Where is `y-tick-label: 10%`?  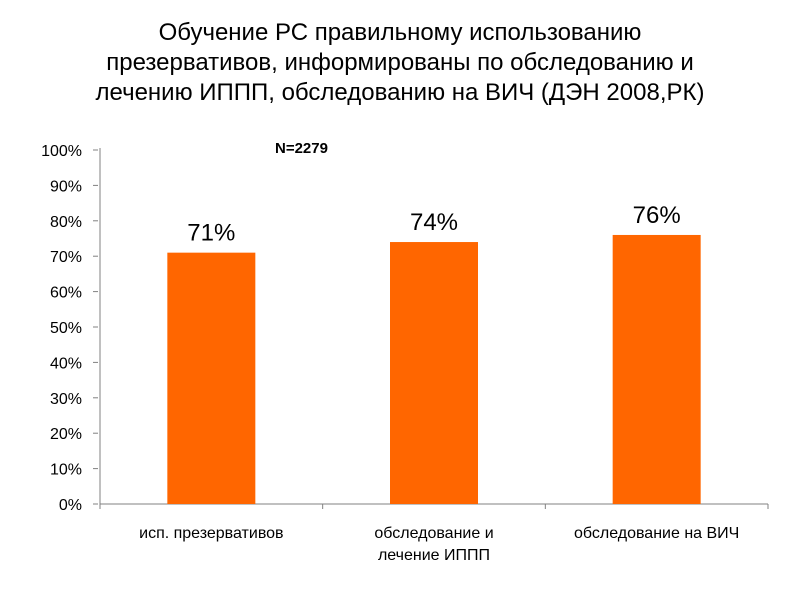
y-tick-label: 10% is located at coordinates (66, 470).